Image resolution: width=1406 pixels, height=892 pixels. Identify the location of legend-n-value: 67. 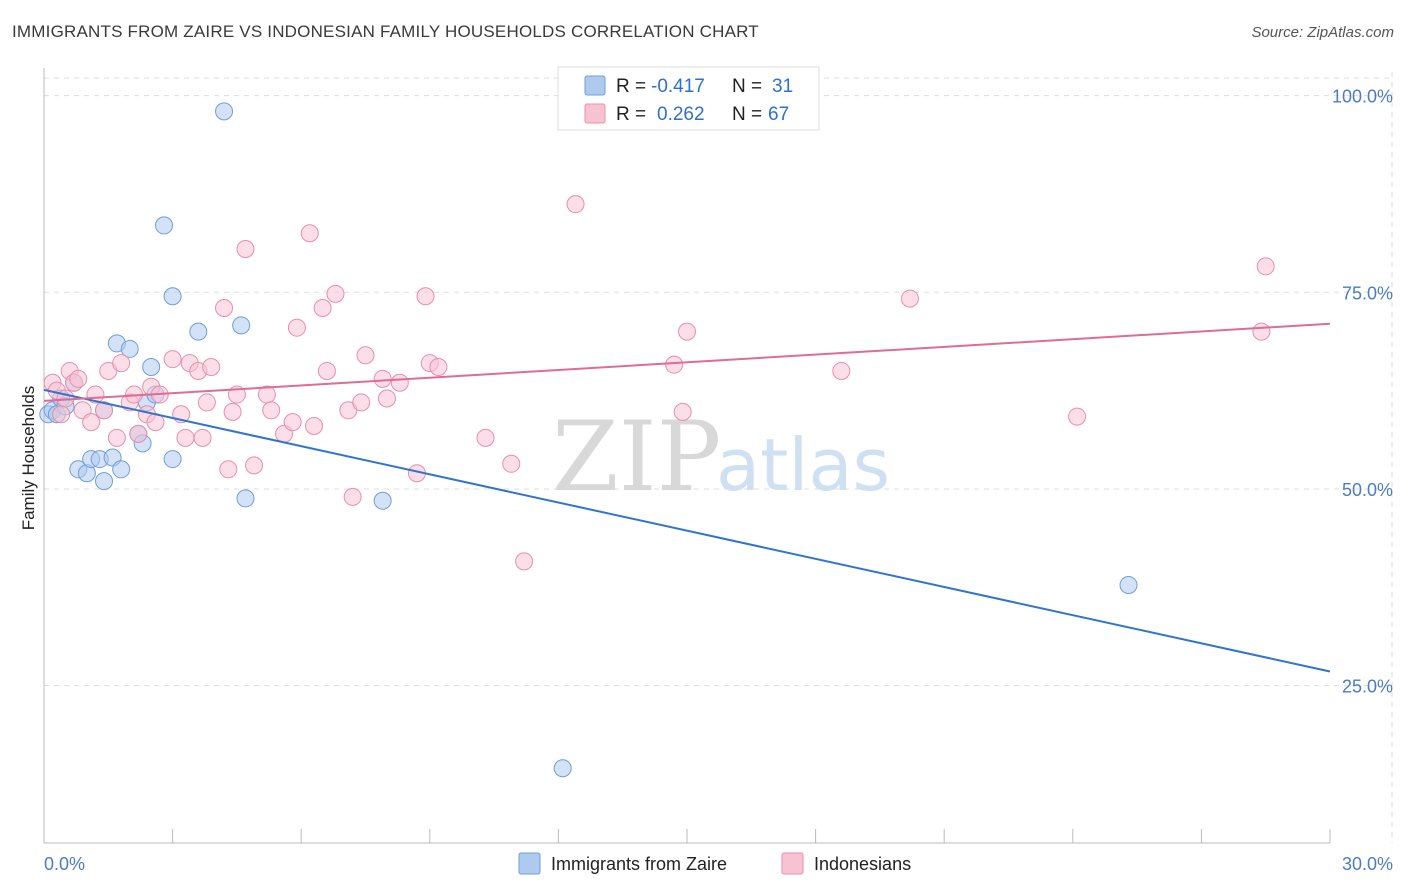
(778, 114).